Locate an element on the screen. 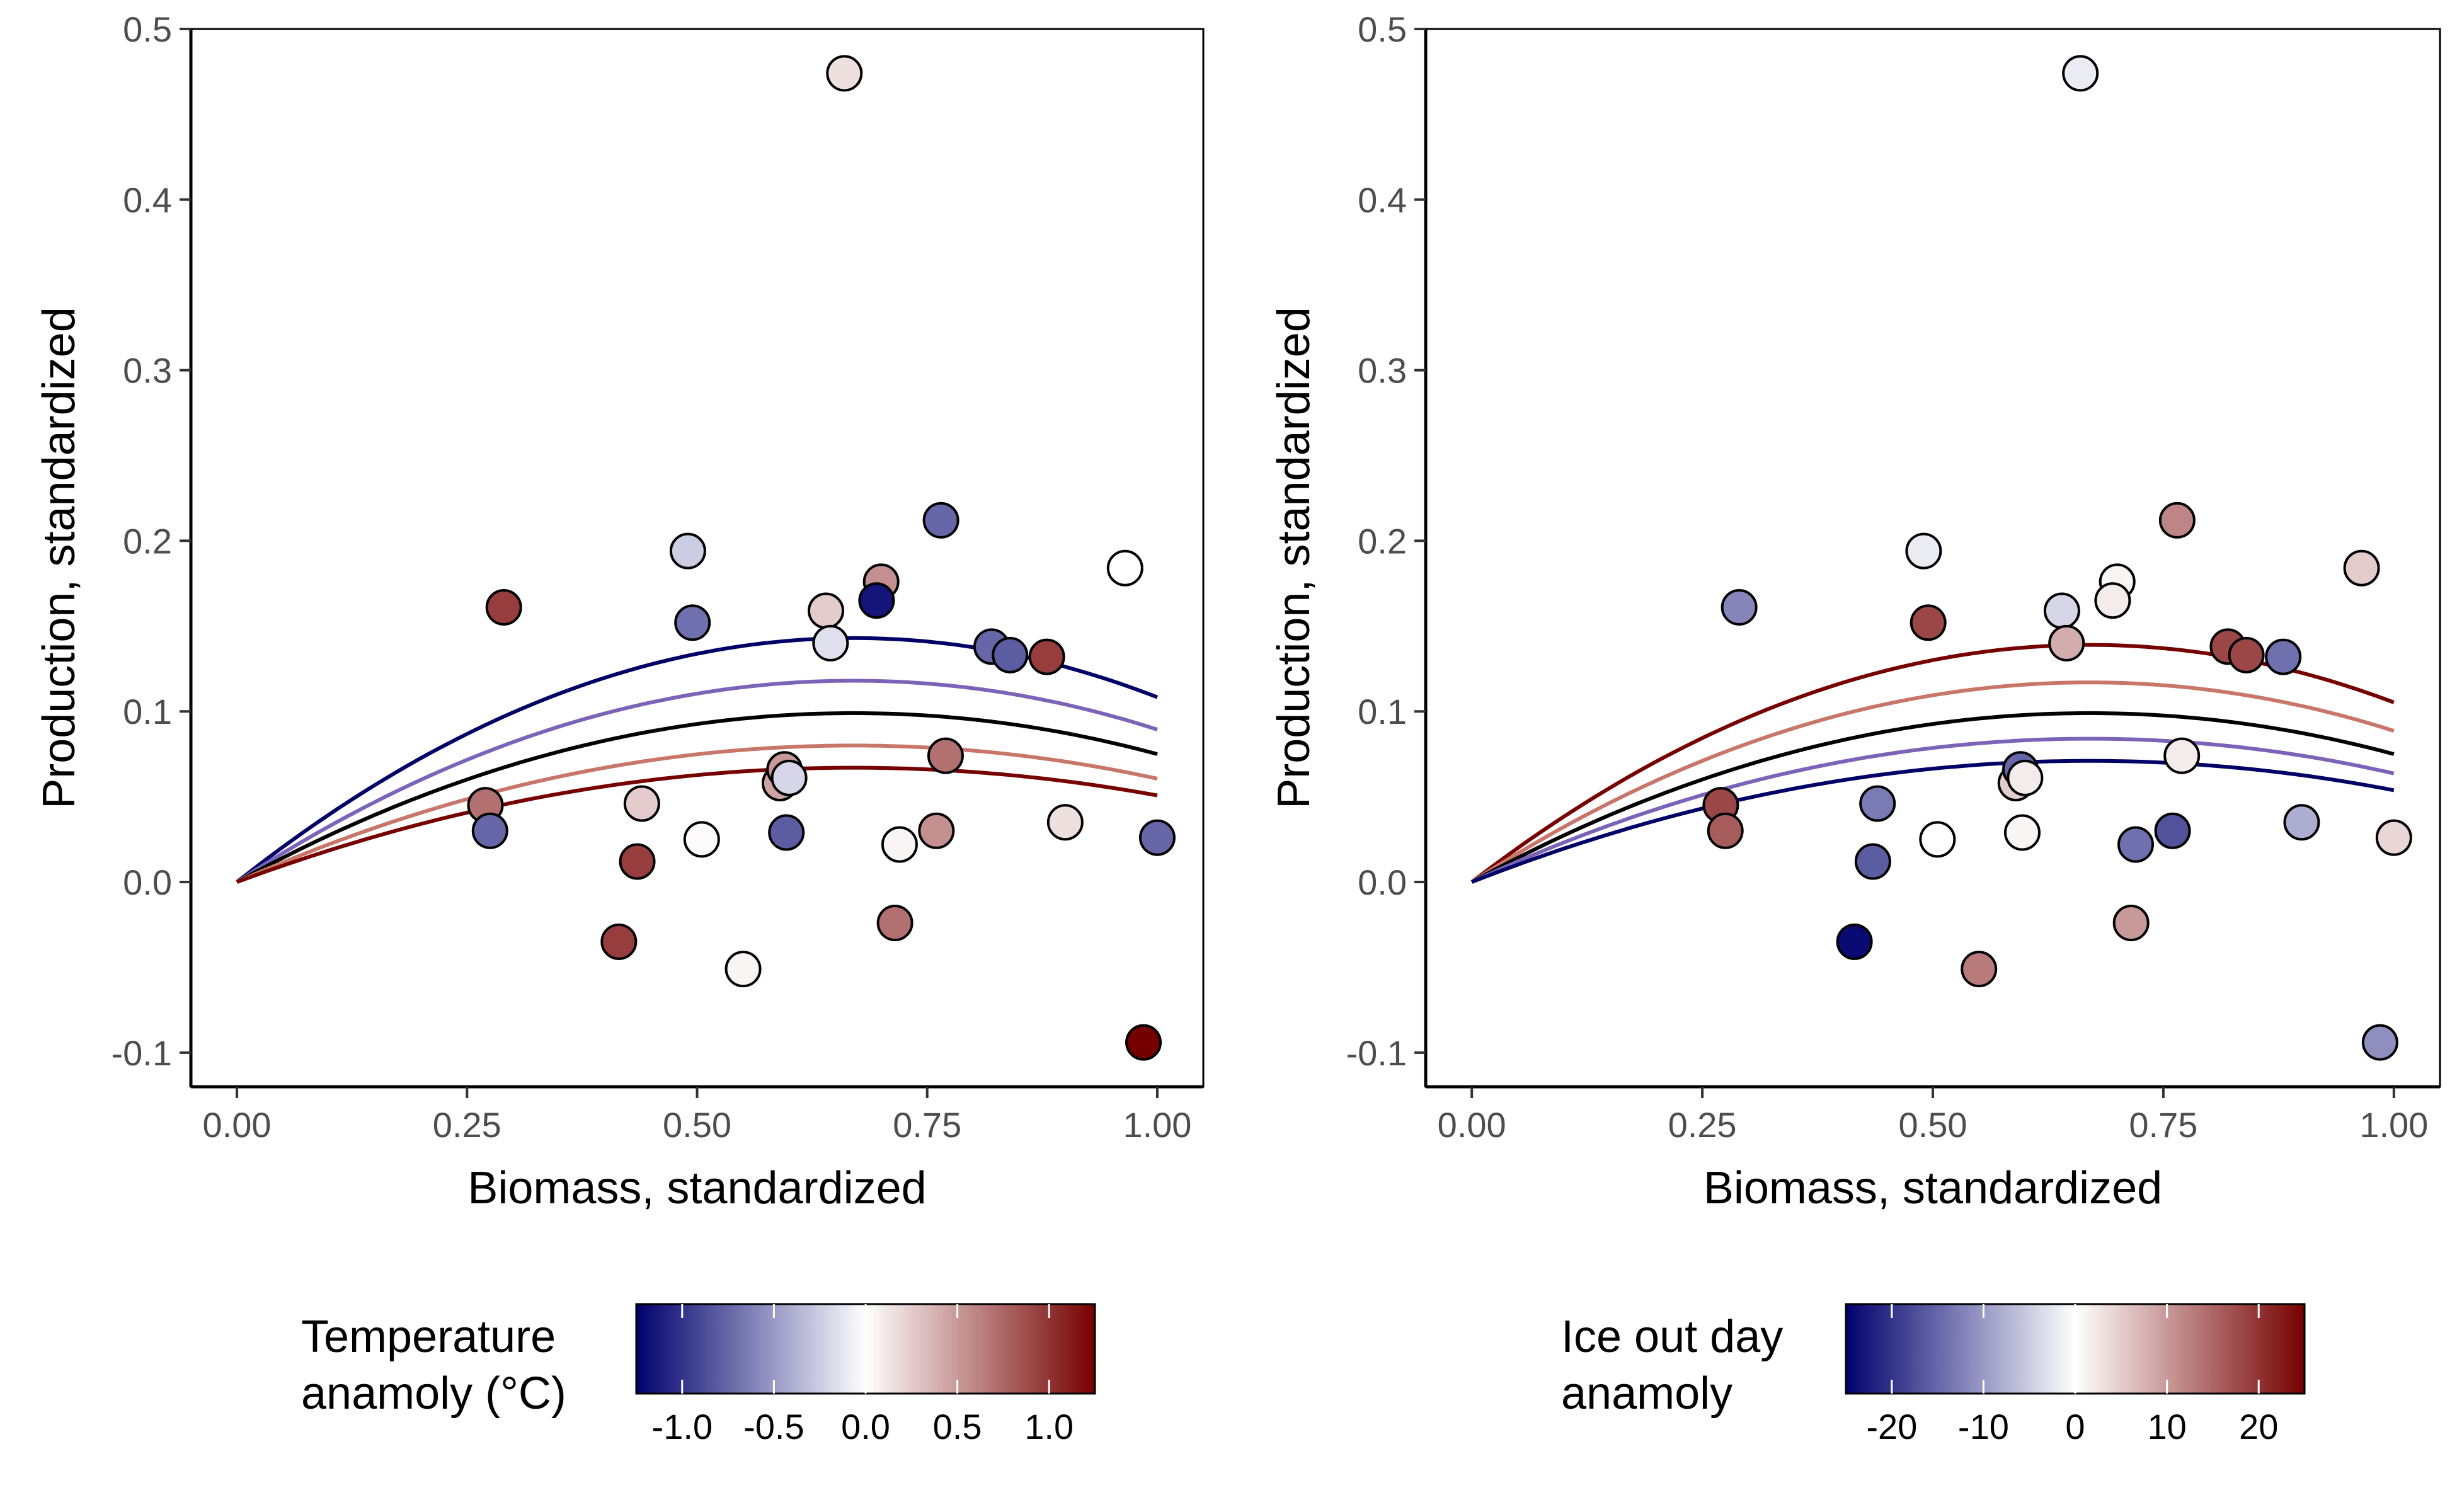 The width and height of the screenshot is (2457, 1512). x-tick-label: 0.75 is located at coordinates (927, 1125).